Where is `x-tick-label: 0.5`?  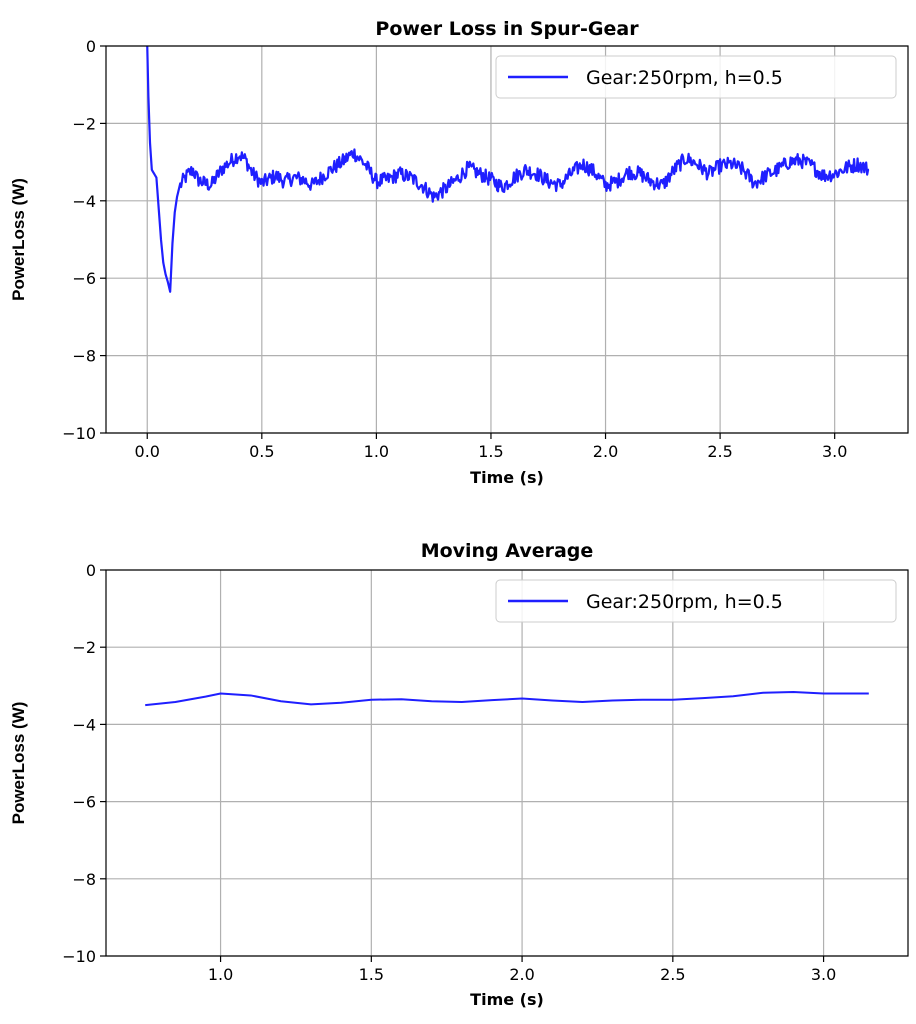
x-tick-label: 0.5 is located at coordinates (261, 451).